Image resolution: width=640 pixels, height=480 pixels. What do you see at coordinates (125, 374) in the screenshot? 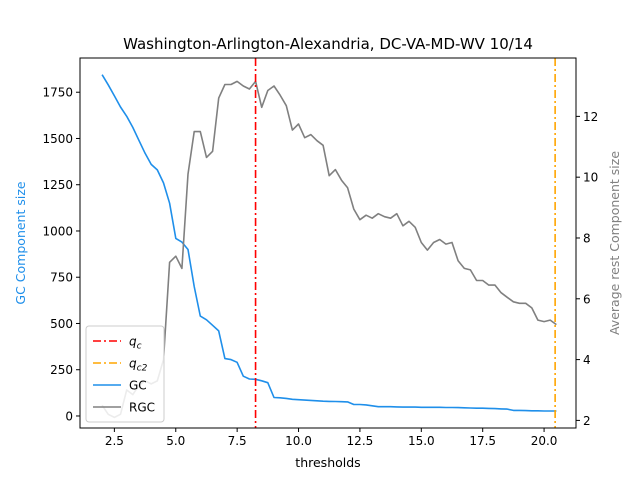
I see `legend-box` at bounding box center [125, 374].